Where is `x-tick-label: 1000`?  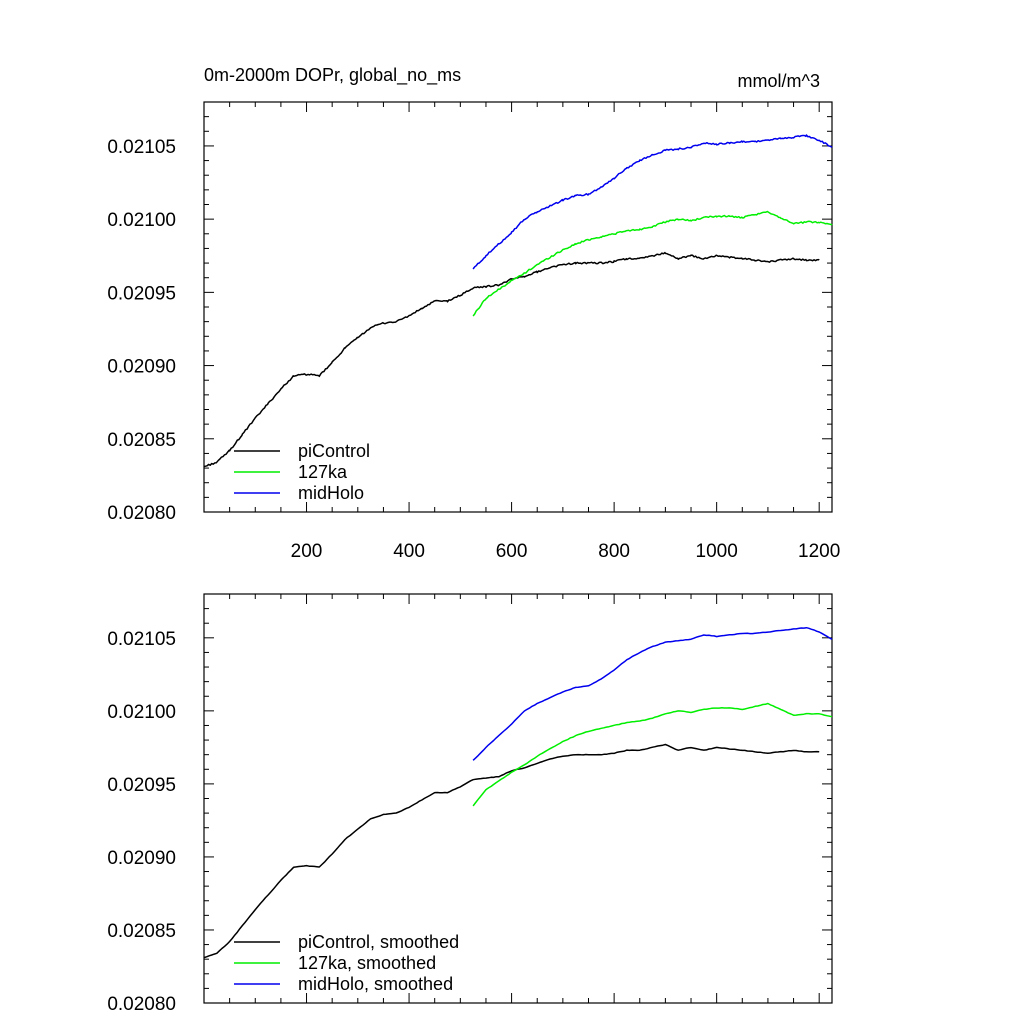
x-tick-label: 1000 is located at coordinates (717, 551).